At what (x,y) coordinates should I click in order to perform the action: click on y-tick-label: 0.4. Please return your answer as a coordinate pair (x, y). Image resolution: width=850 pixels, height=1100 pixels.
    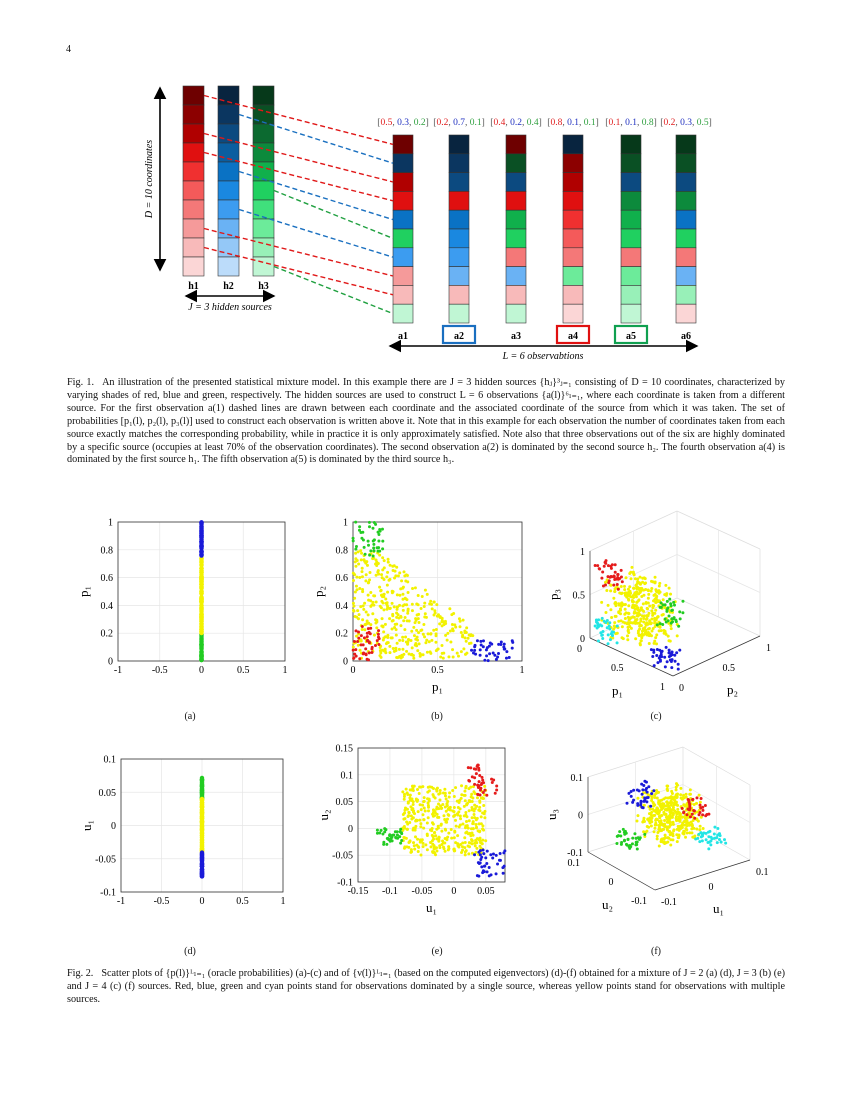
    Looking at the image, I should click on (107, 606).